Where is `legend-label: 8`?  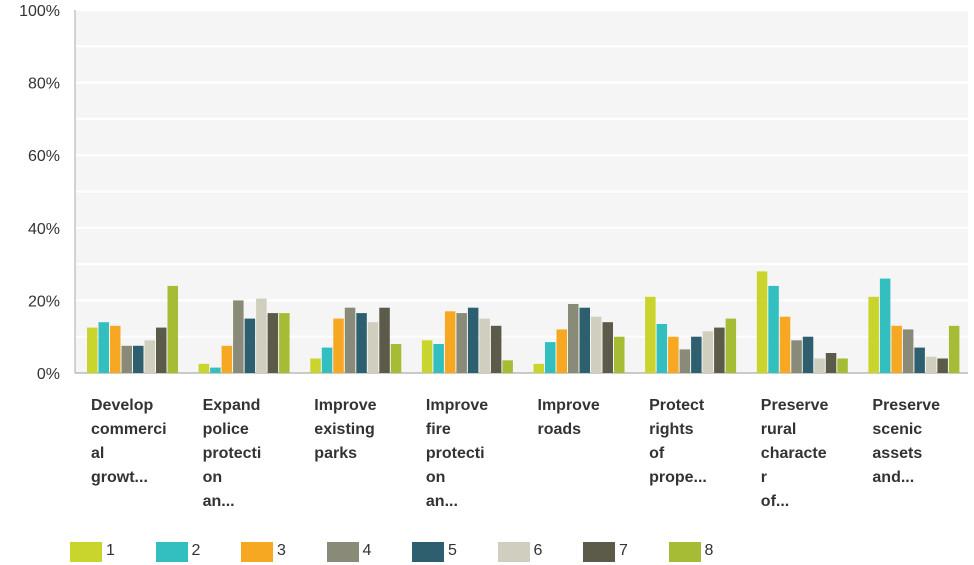
legend-label: 8 is located at coordinates (709, 550).